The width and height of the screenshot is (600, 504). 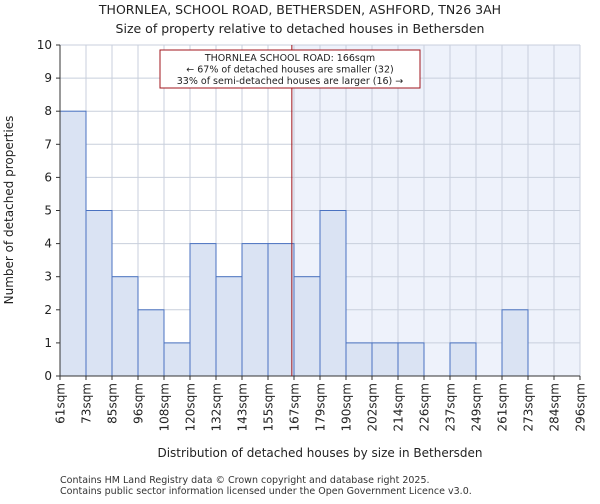 What do you see at coordinates (48, 111) in the screenshot?
I see `y-tick-label: 8` at bounding box center [48, 111].